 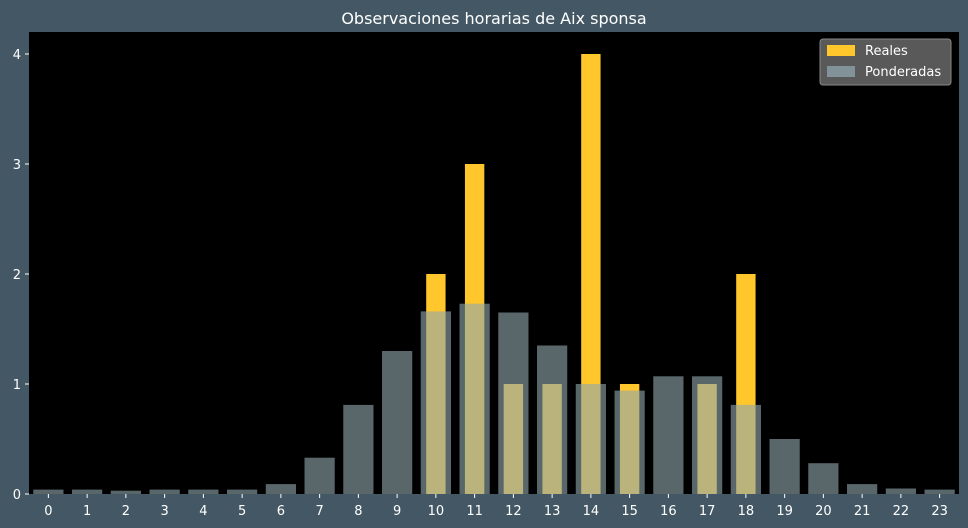 I want to click on x-tick-label-5: 5, so click(x=242, y=511).